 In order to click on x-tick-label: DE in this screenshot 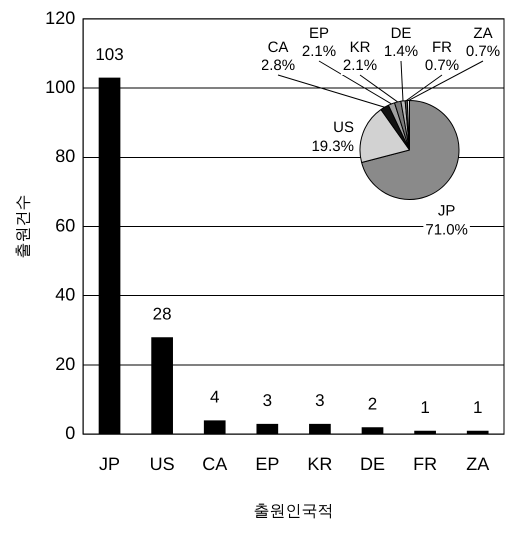, I will do `click(373, 464)`.